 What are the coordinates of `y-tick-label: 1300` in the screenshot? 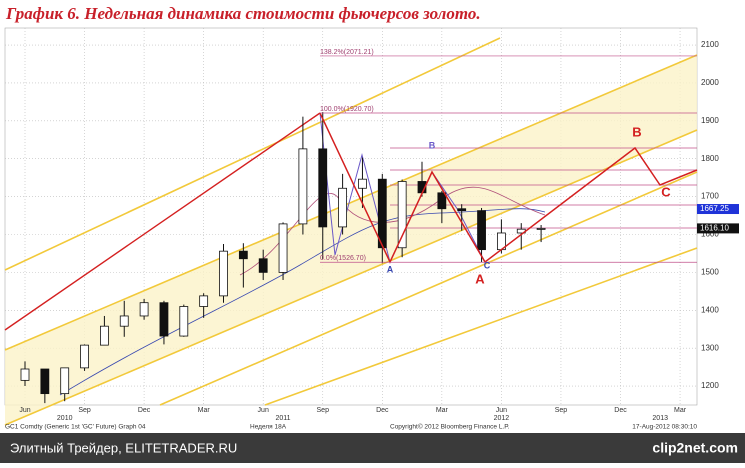 It's located at (710, 347).